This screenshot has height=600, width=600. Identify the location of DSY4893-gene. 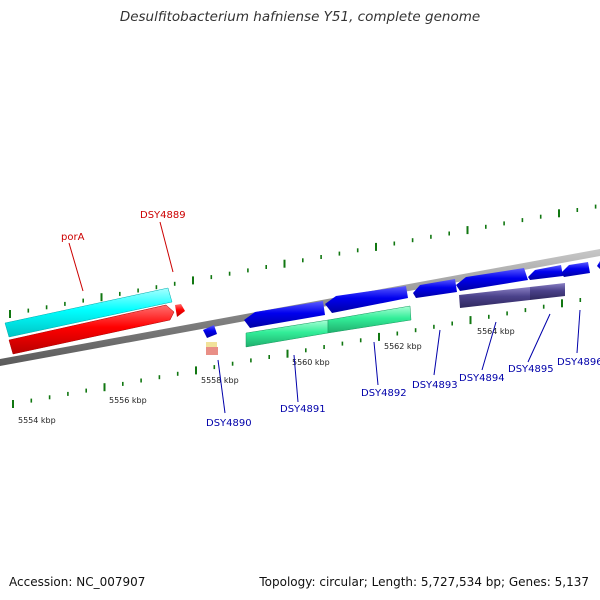
(435, 288).